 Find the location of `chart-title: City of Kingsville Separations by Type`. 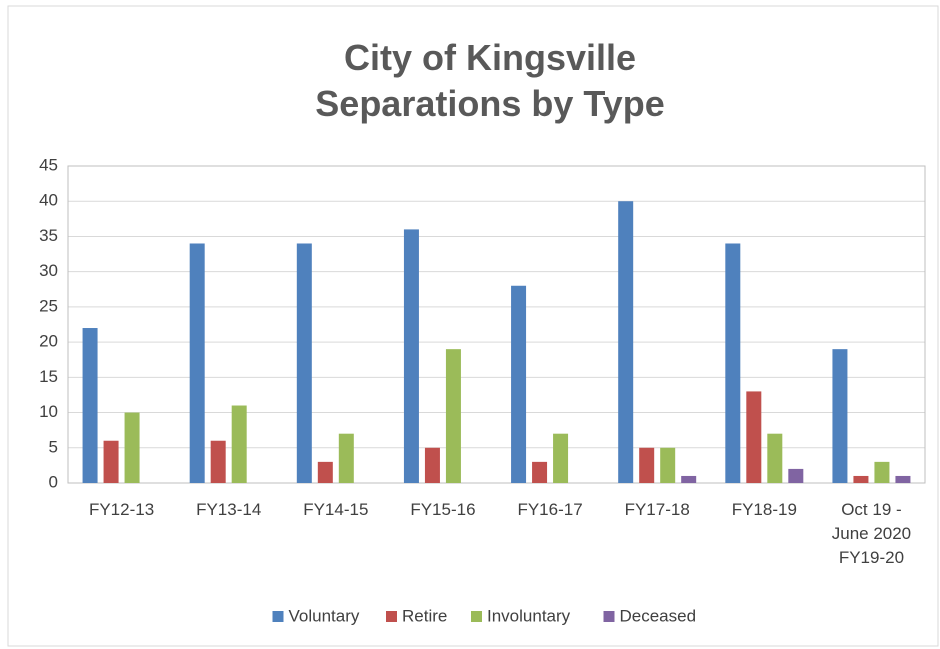

chart-title: City of Kingsville Separations by Type is located at coordinates (489, 80).